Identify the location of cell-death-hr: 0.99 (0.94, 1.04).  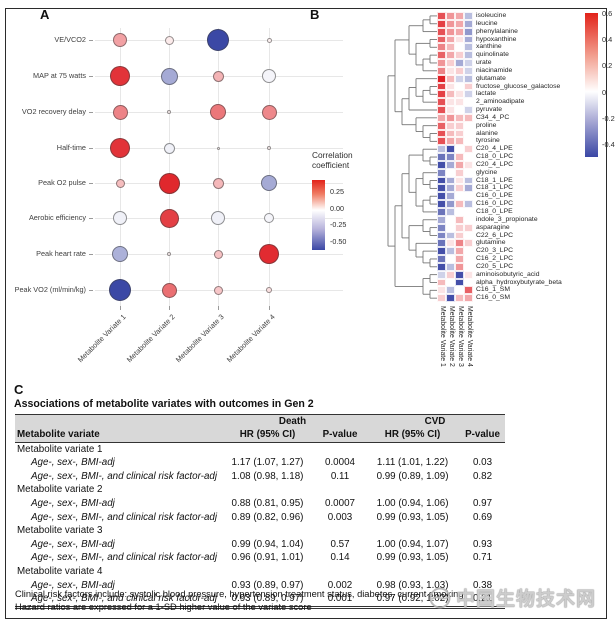
(267, 544).